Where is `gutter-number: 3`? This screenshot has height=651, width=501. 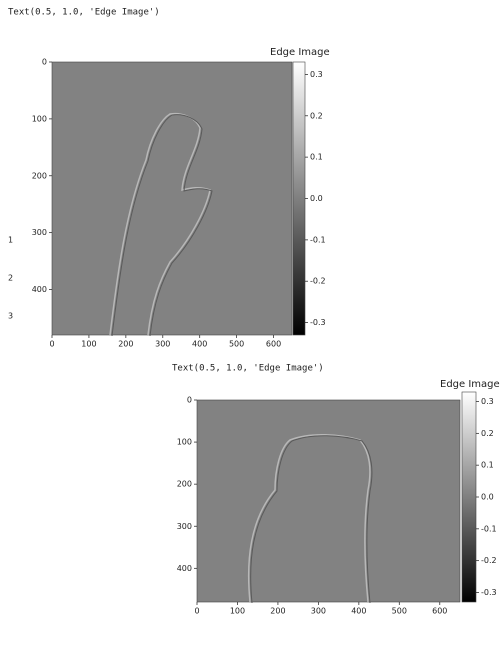
gutter-number: 3 is located at coordinates (10, 316).